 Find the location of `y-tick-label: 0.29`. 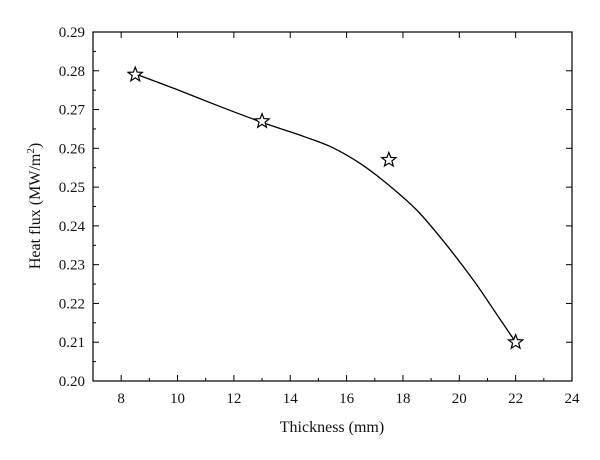

y-tick-label: 0.29 is located at coordinates (72, 33).